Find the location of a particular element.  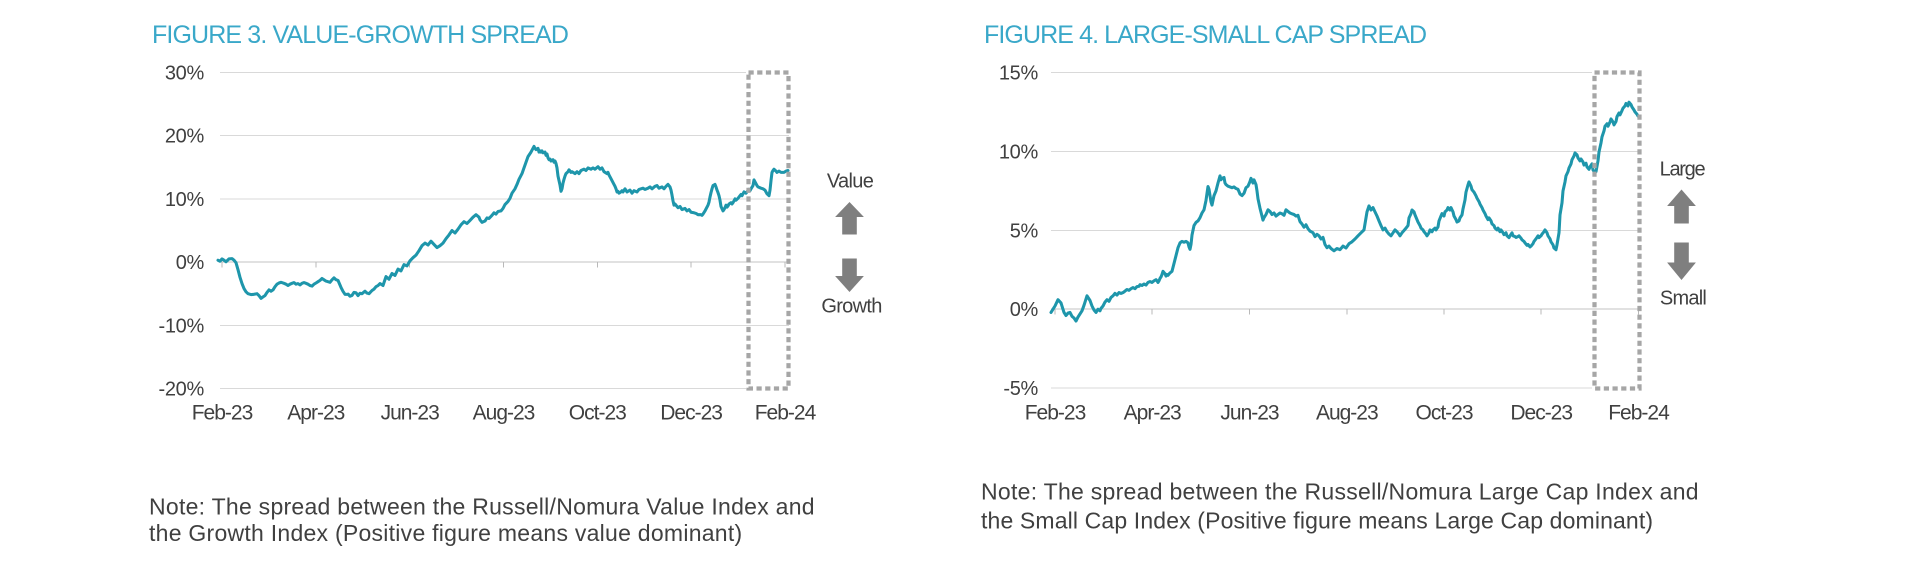

svg-text: FIGURE 3. VALUE-GROWTH SPREAD is located at coordinates (360, 35).